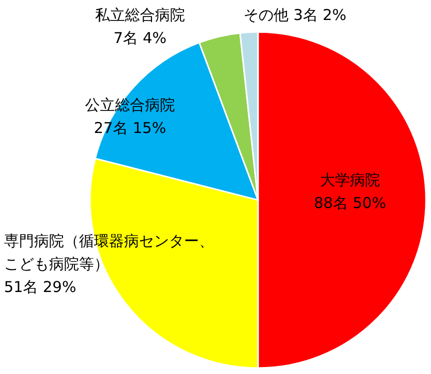 Image resolution: width=431 pixels, height=374 pixels. What do you see at coordinates (140, 38) in the screenshot?
I see `data-label: 7名 4%` at bounding box center [140, 38].